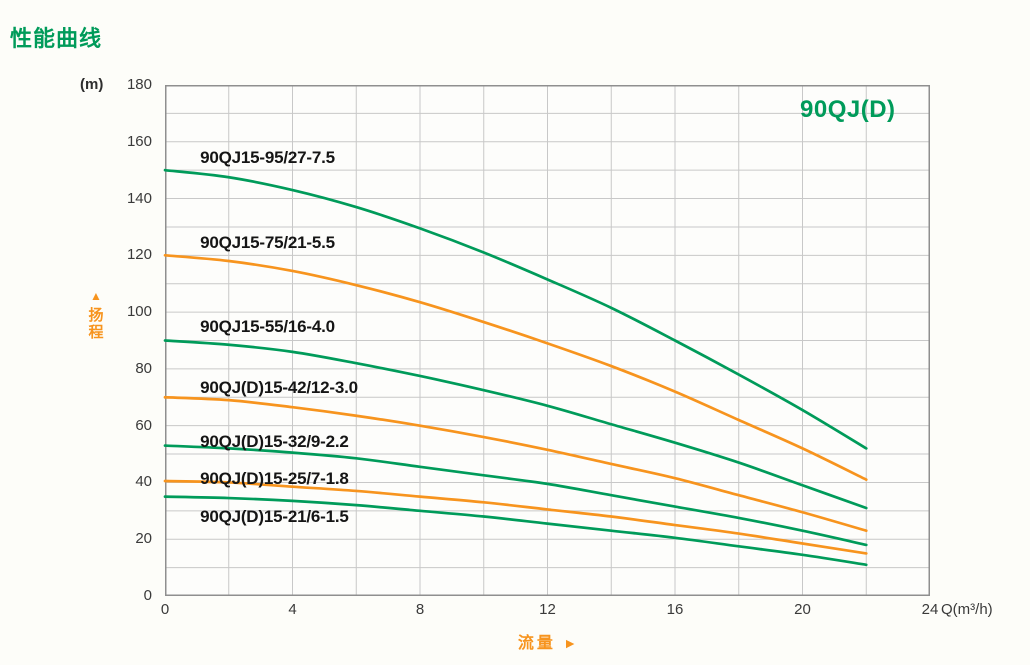 The image size is (1030, 665). What do you see at coordinates (143, 482) in the screenshot?
I see `y-axis-tick-label: 40` at bounding box center [143, 482].